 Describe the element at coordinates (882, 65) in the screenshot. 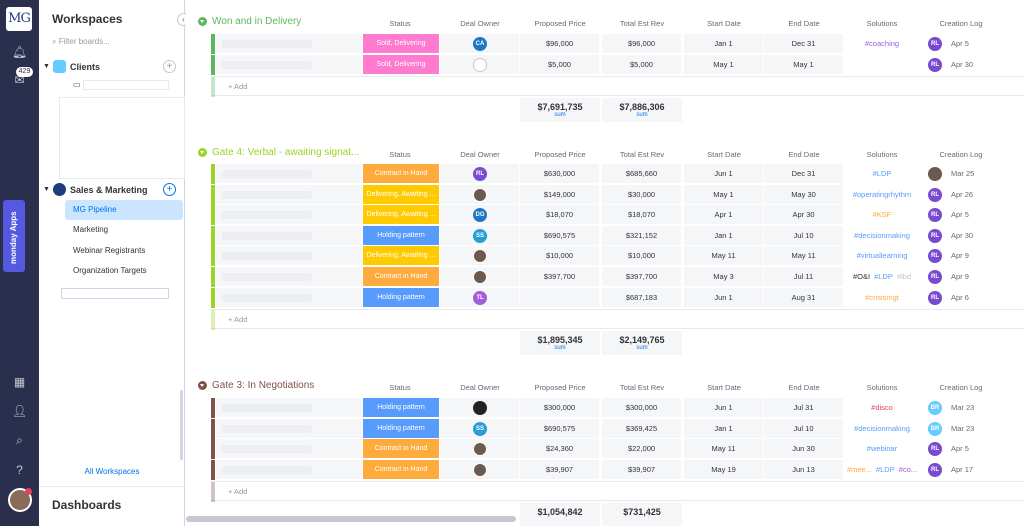

I see `solutions-cell` at that location.